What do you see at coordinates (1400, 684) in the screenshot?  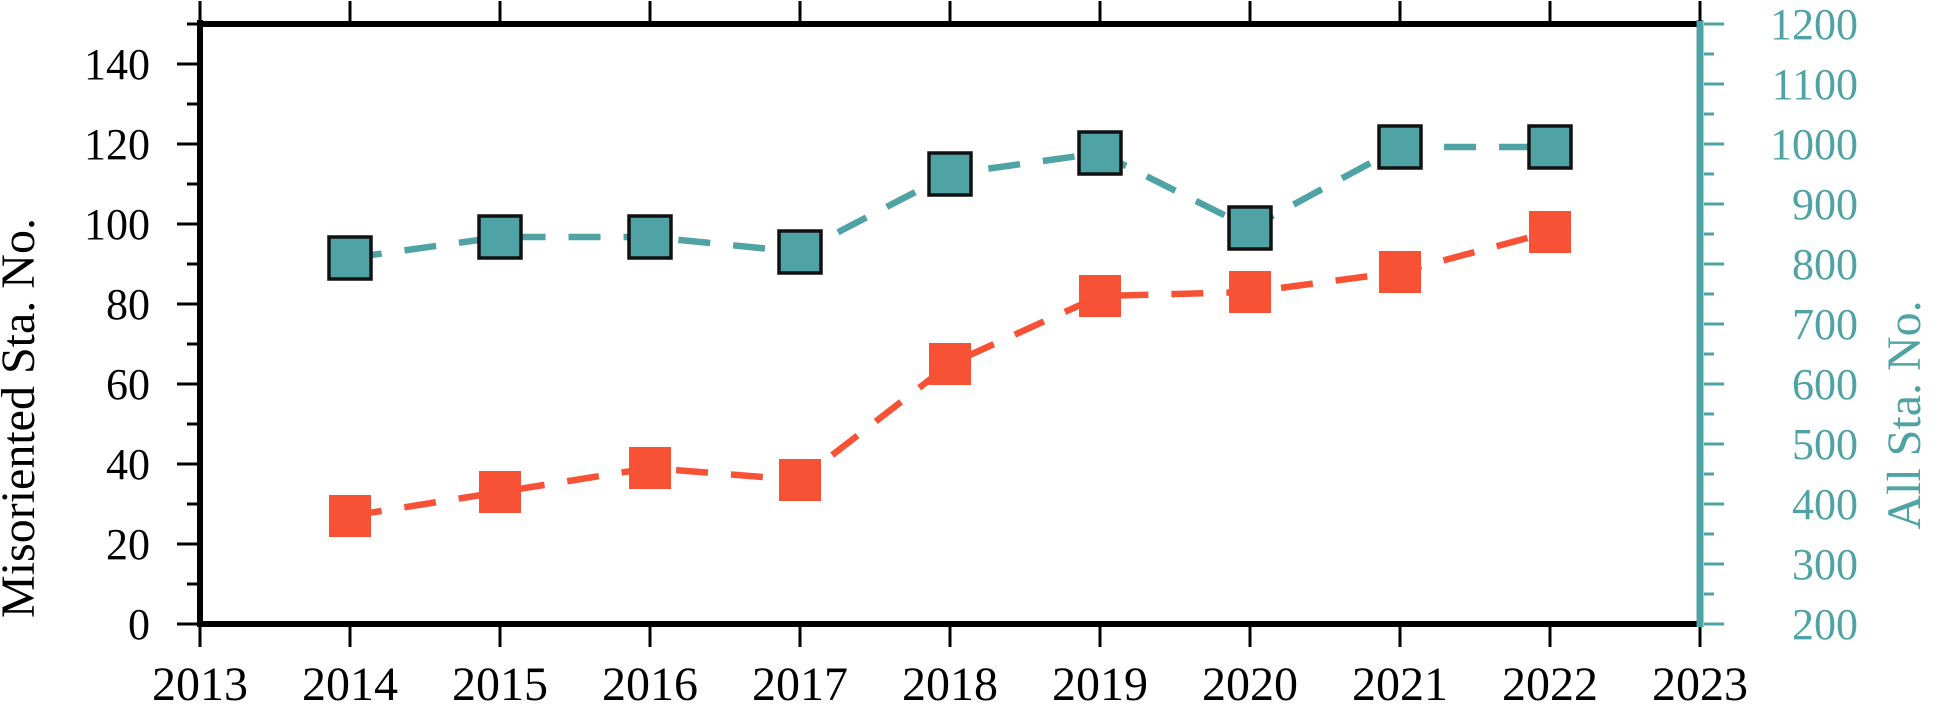 I see `x-axis-tick-label: 2021` at bounding box center [1400, 684].